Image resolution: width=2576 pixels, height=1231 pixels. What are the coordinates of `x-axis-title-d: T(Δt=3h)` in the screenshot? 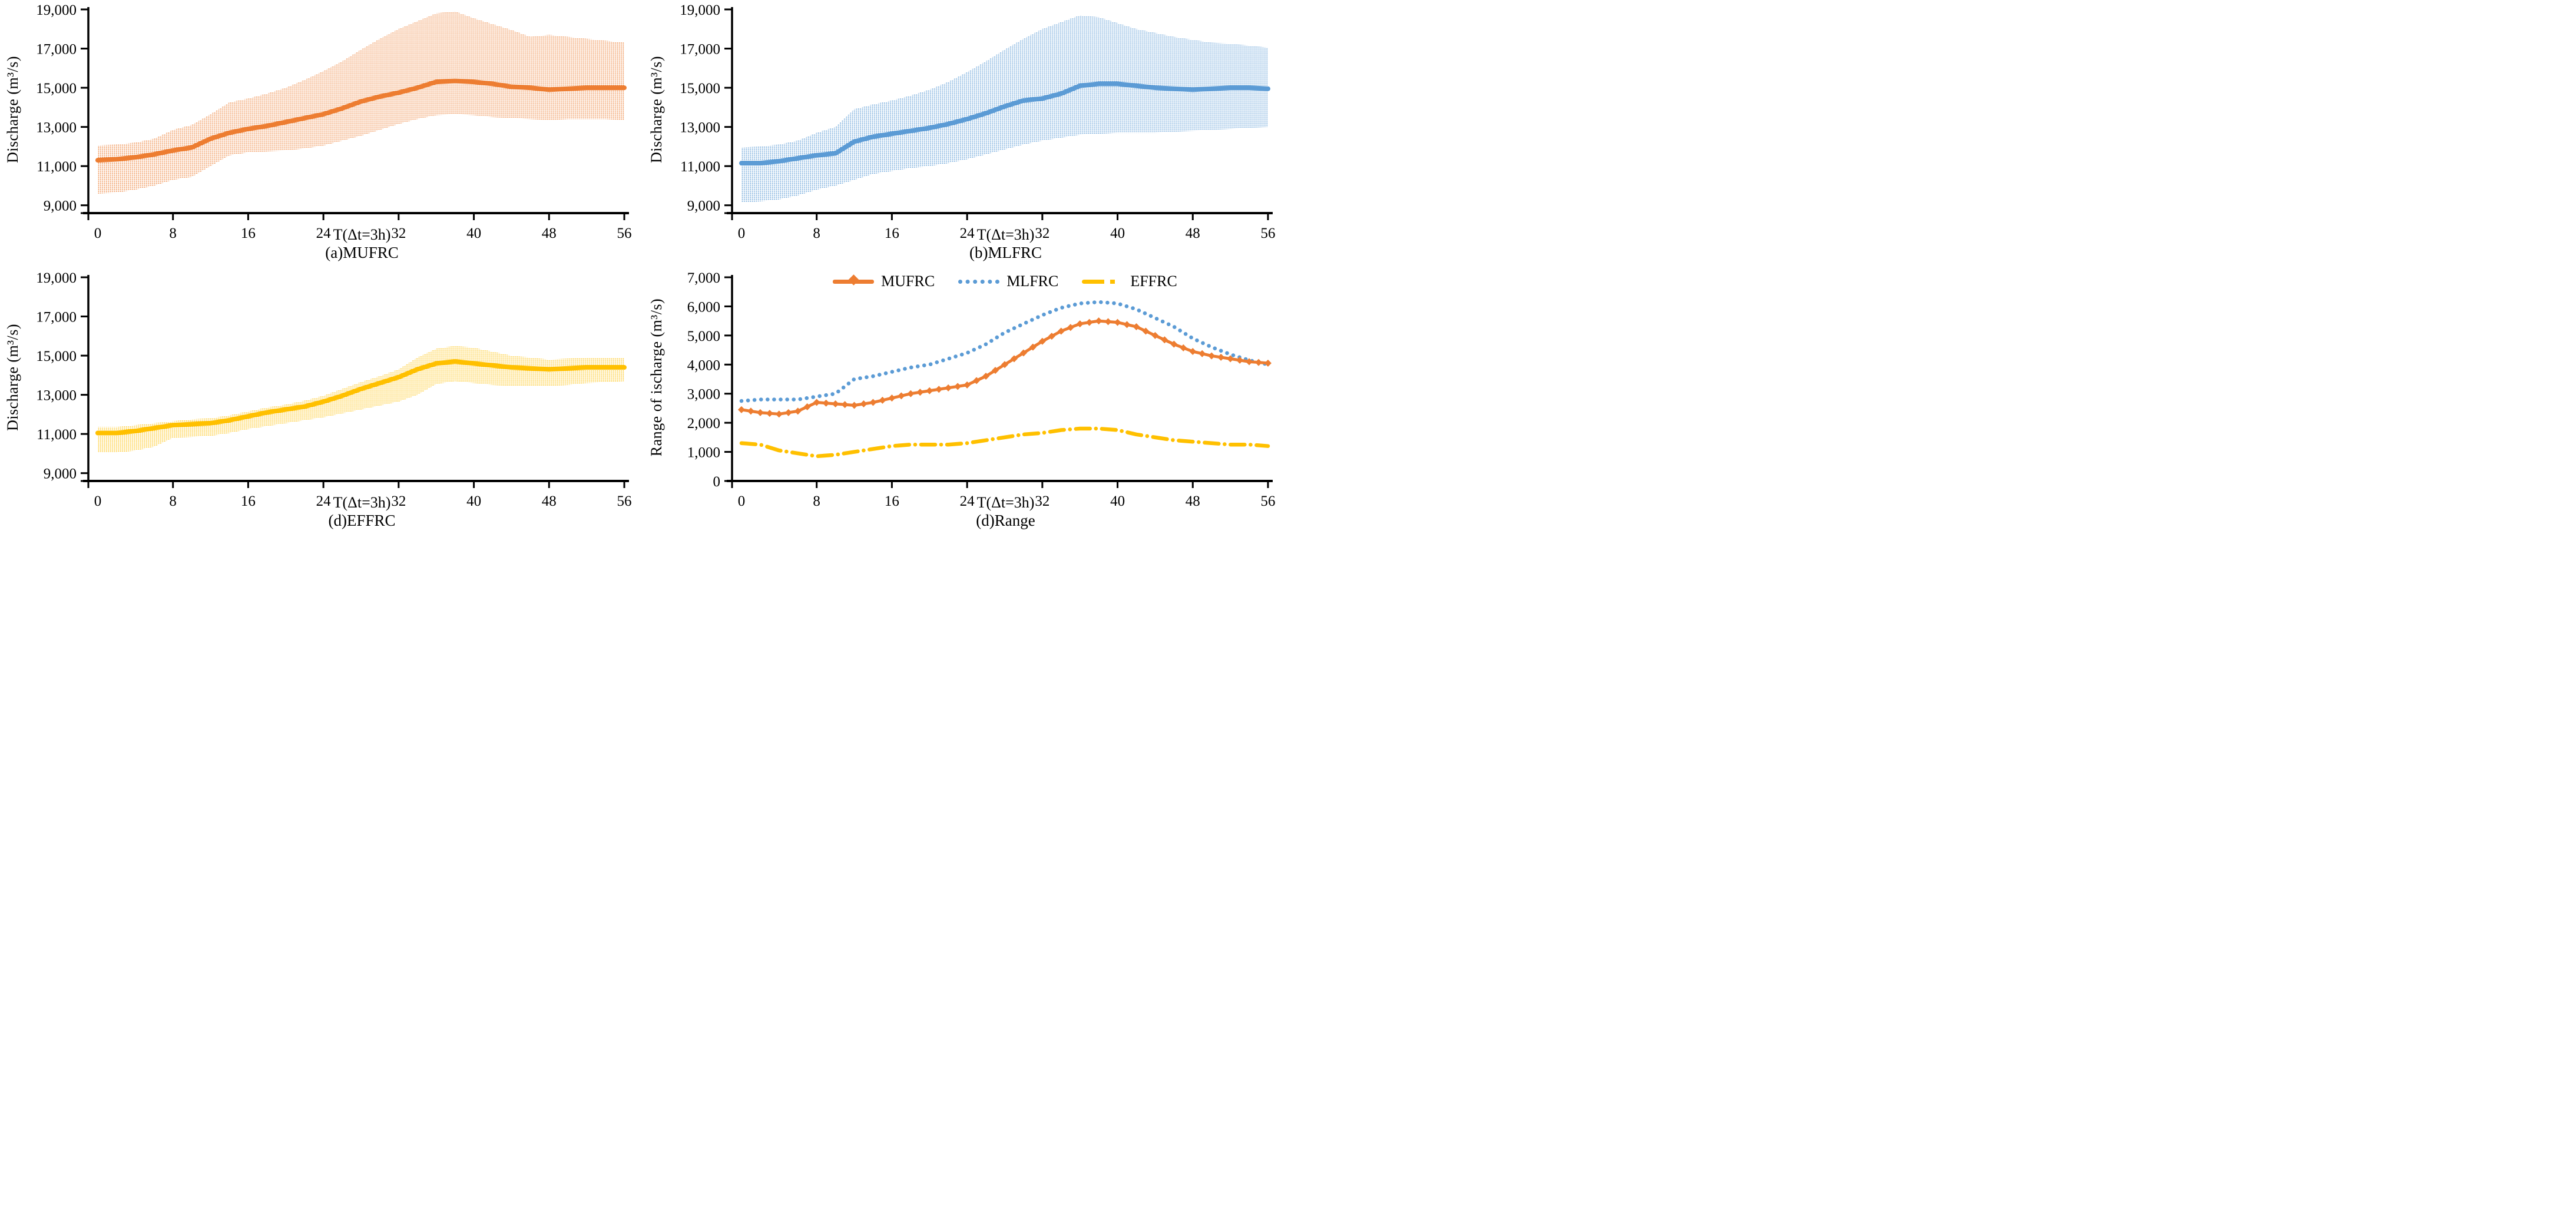 It's located at (1005, 502).